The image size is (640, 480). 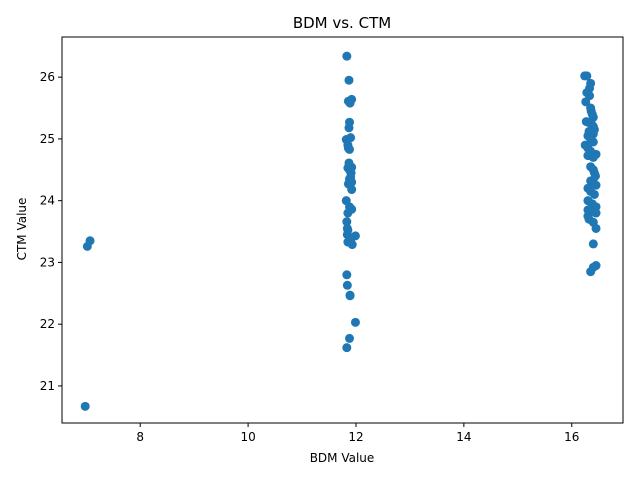 I want to click on y-tick-label: 21, so click(x=47, y=386).